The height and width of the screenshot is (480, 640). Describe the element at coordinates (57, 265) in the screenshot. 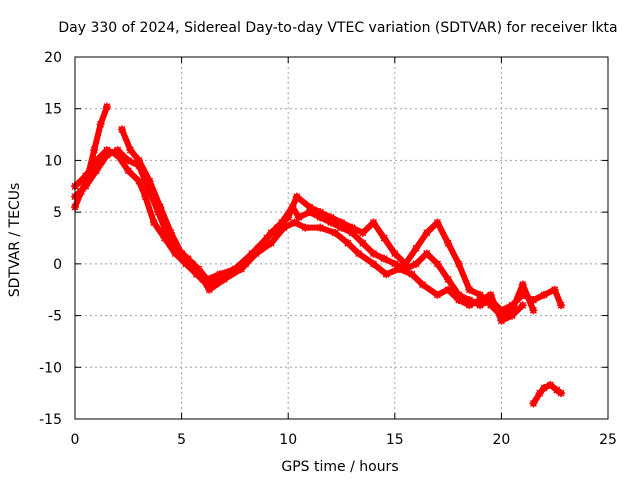

I see `y-tick-label: 0` at that location.